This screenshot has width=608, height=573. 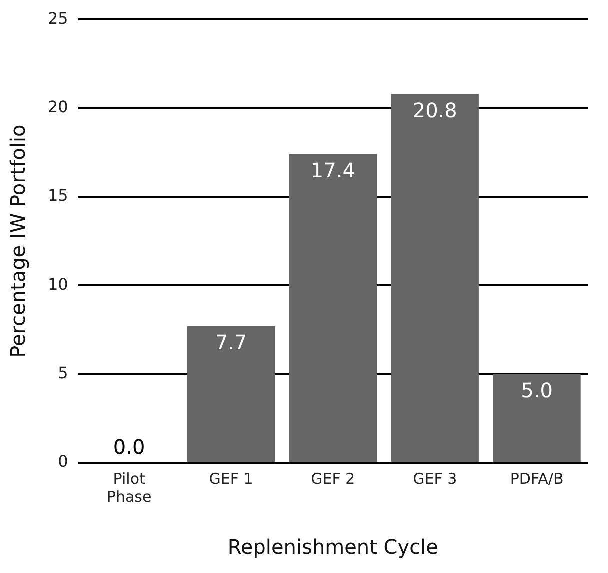 I want to click on data-label: 0.0, so click(x=129, y=447).